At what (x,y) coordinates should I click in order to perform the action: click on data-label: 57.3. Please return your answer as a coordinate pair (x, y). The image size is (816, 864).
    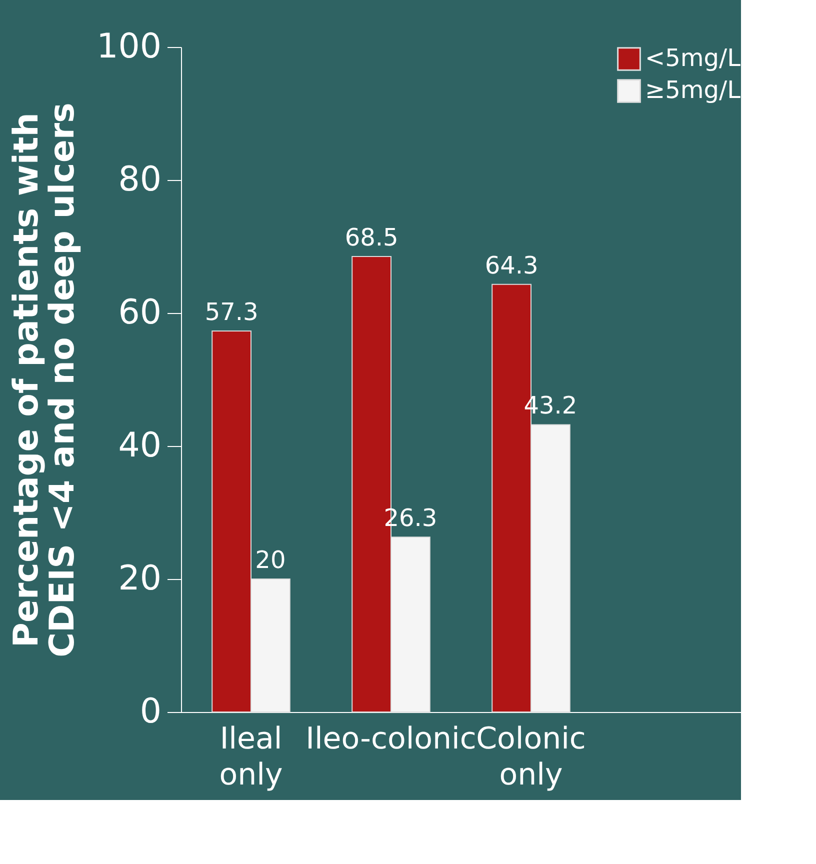
    Looking at the image, I should click on (231, 312).